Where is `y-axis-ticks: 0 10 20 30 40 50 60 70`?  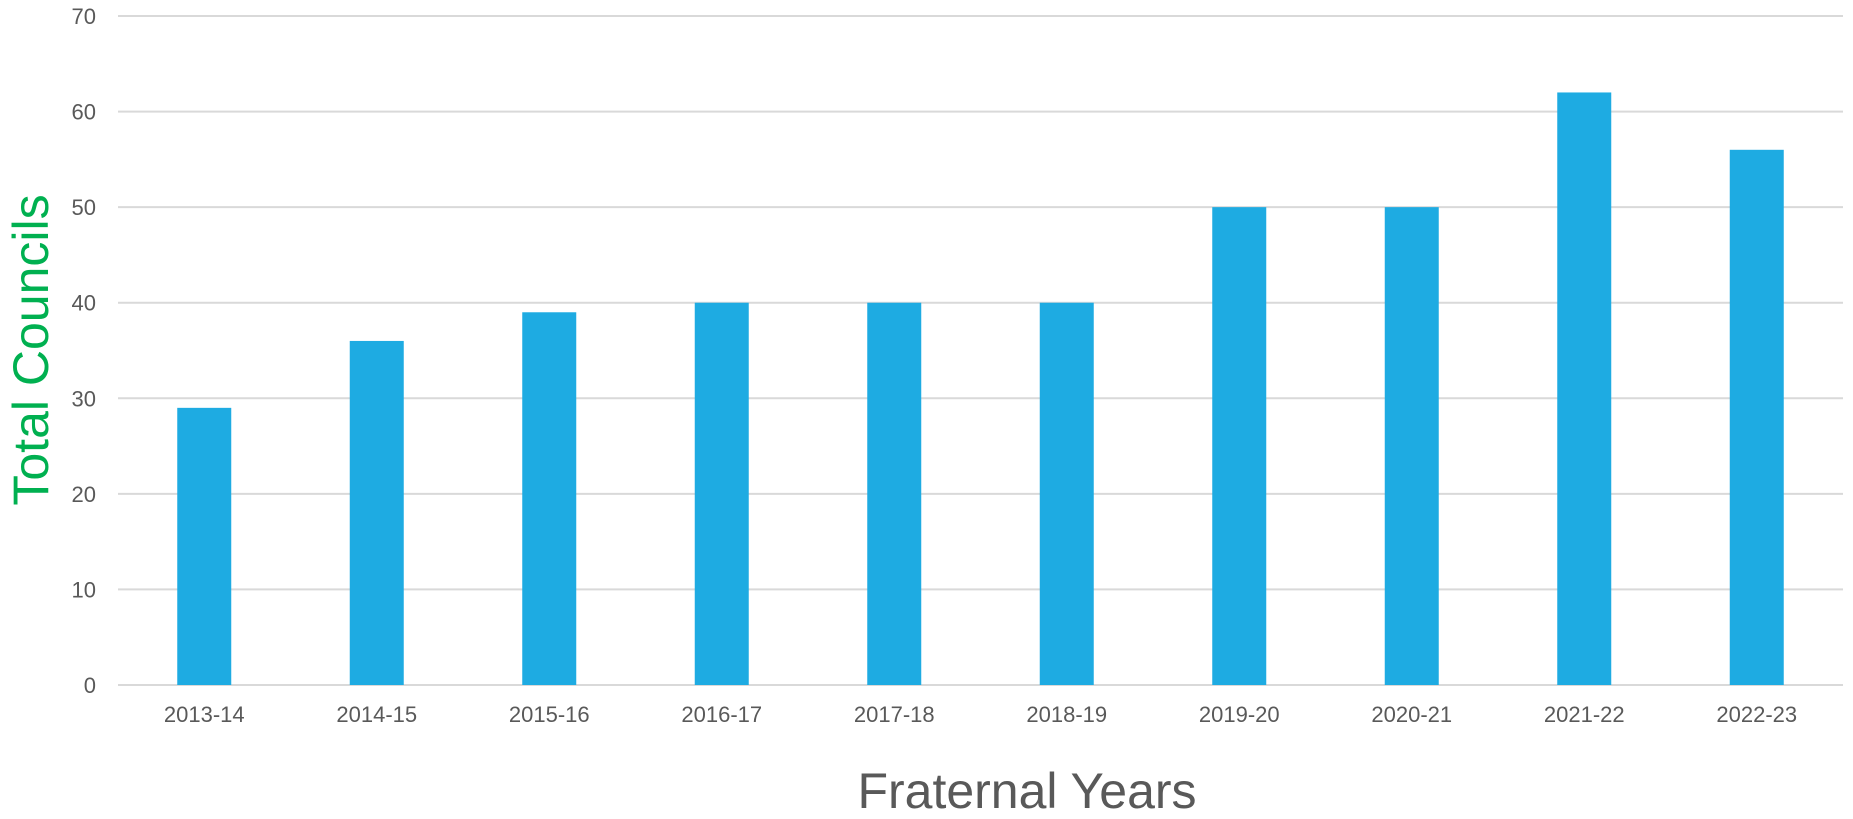 y-axis-ticks: 0 10 20 30 40 50 60 70 is located at coordinates (84, 351).